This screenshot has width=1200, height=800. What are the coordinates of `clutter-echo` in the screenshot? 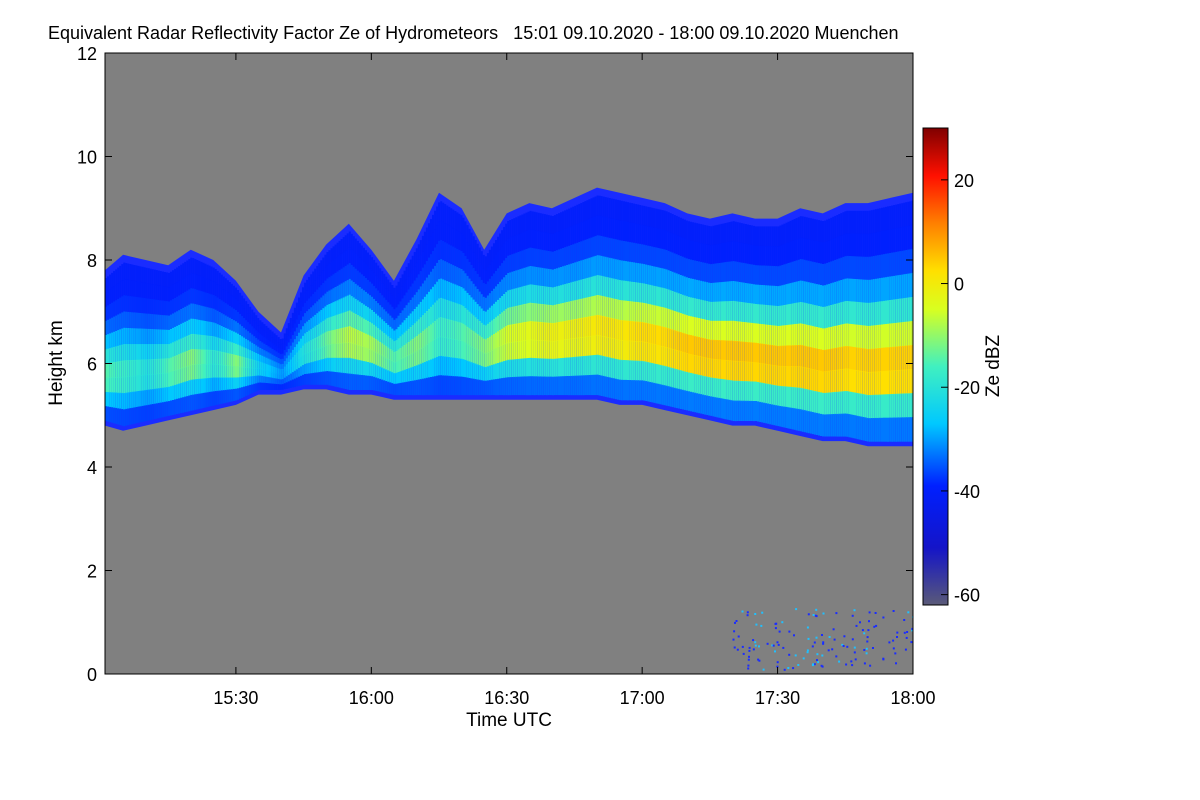 It's located at (756, 624).